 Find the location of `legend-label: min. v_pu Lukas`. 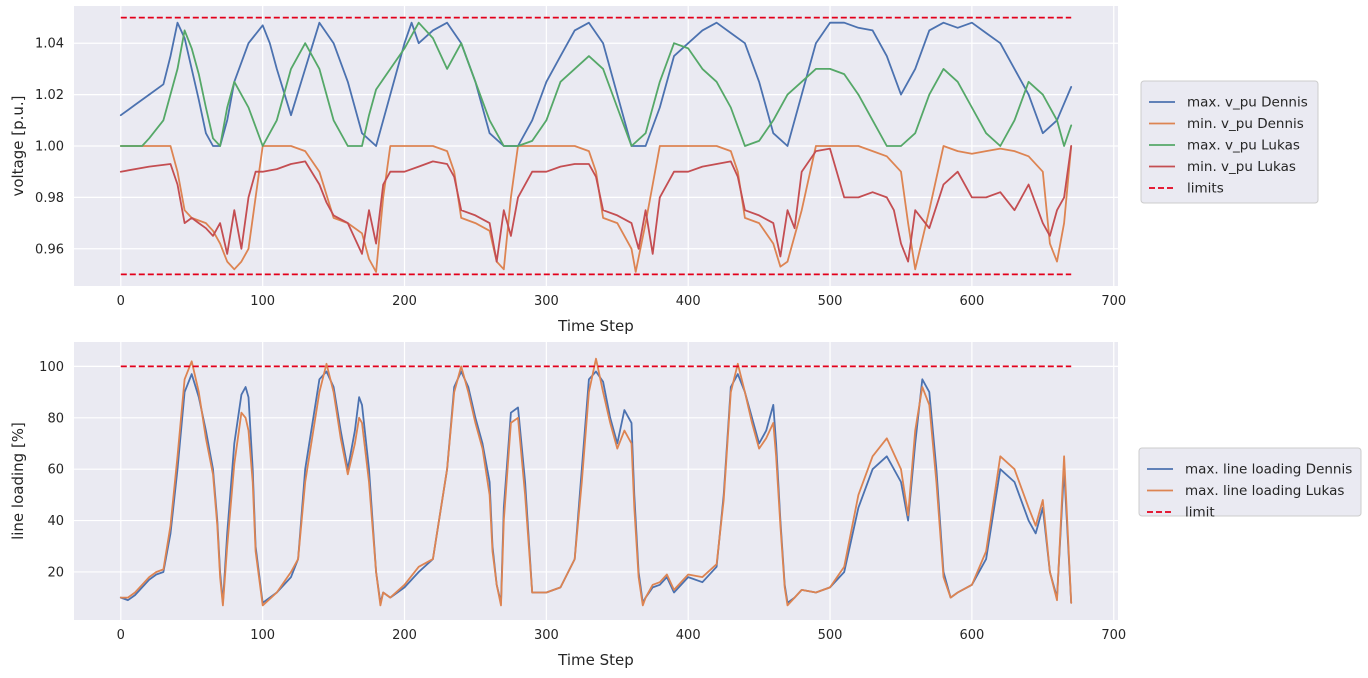

legend-label: min. v_pu Lukas is located at coordinates (1241, 167).